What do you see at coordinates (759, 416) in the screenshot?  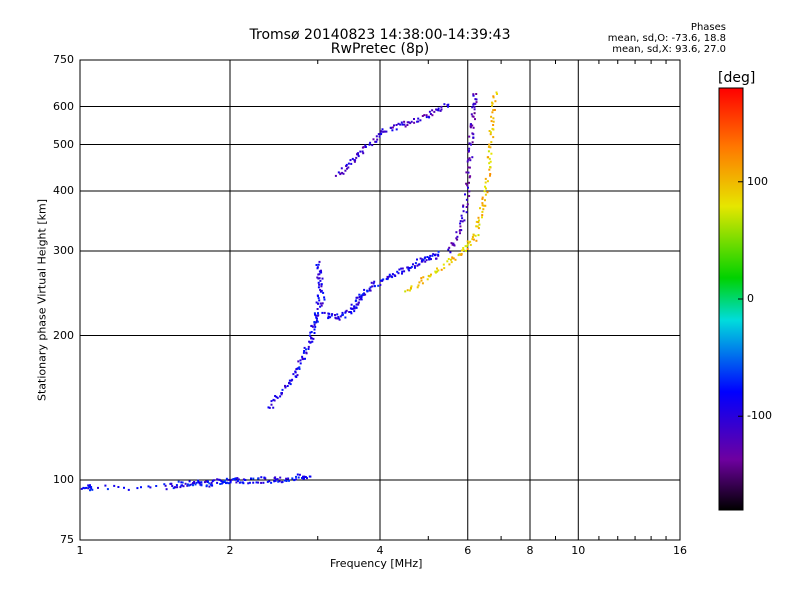 I see `colorbar-tick-label: -100` at bounding box center [759, 416].